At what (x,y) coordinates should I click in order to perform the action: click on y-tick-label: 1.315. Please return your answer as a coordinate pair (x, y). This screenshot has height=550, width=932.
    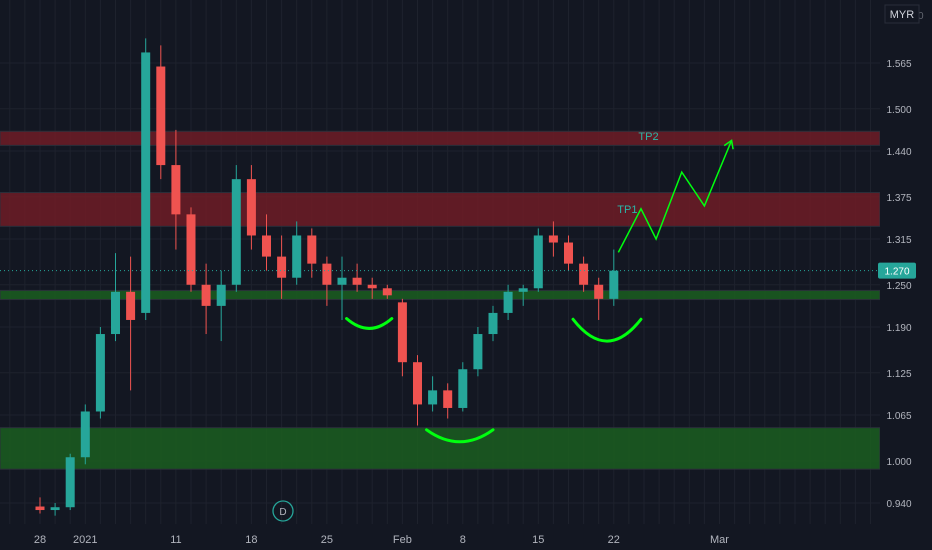
    Looking at the image, I should click on (898, 240).